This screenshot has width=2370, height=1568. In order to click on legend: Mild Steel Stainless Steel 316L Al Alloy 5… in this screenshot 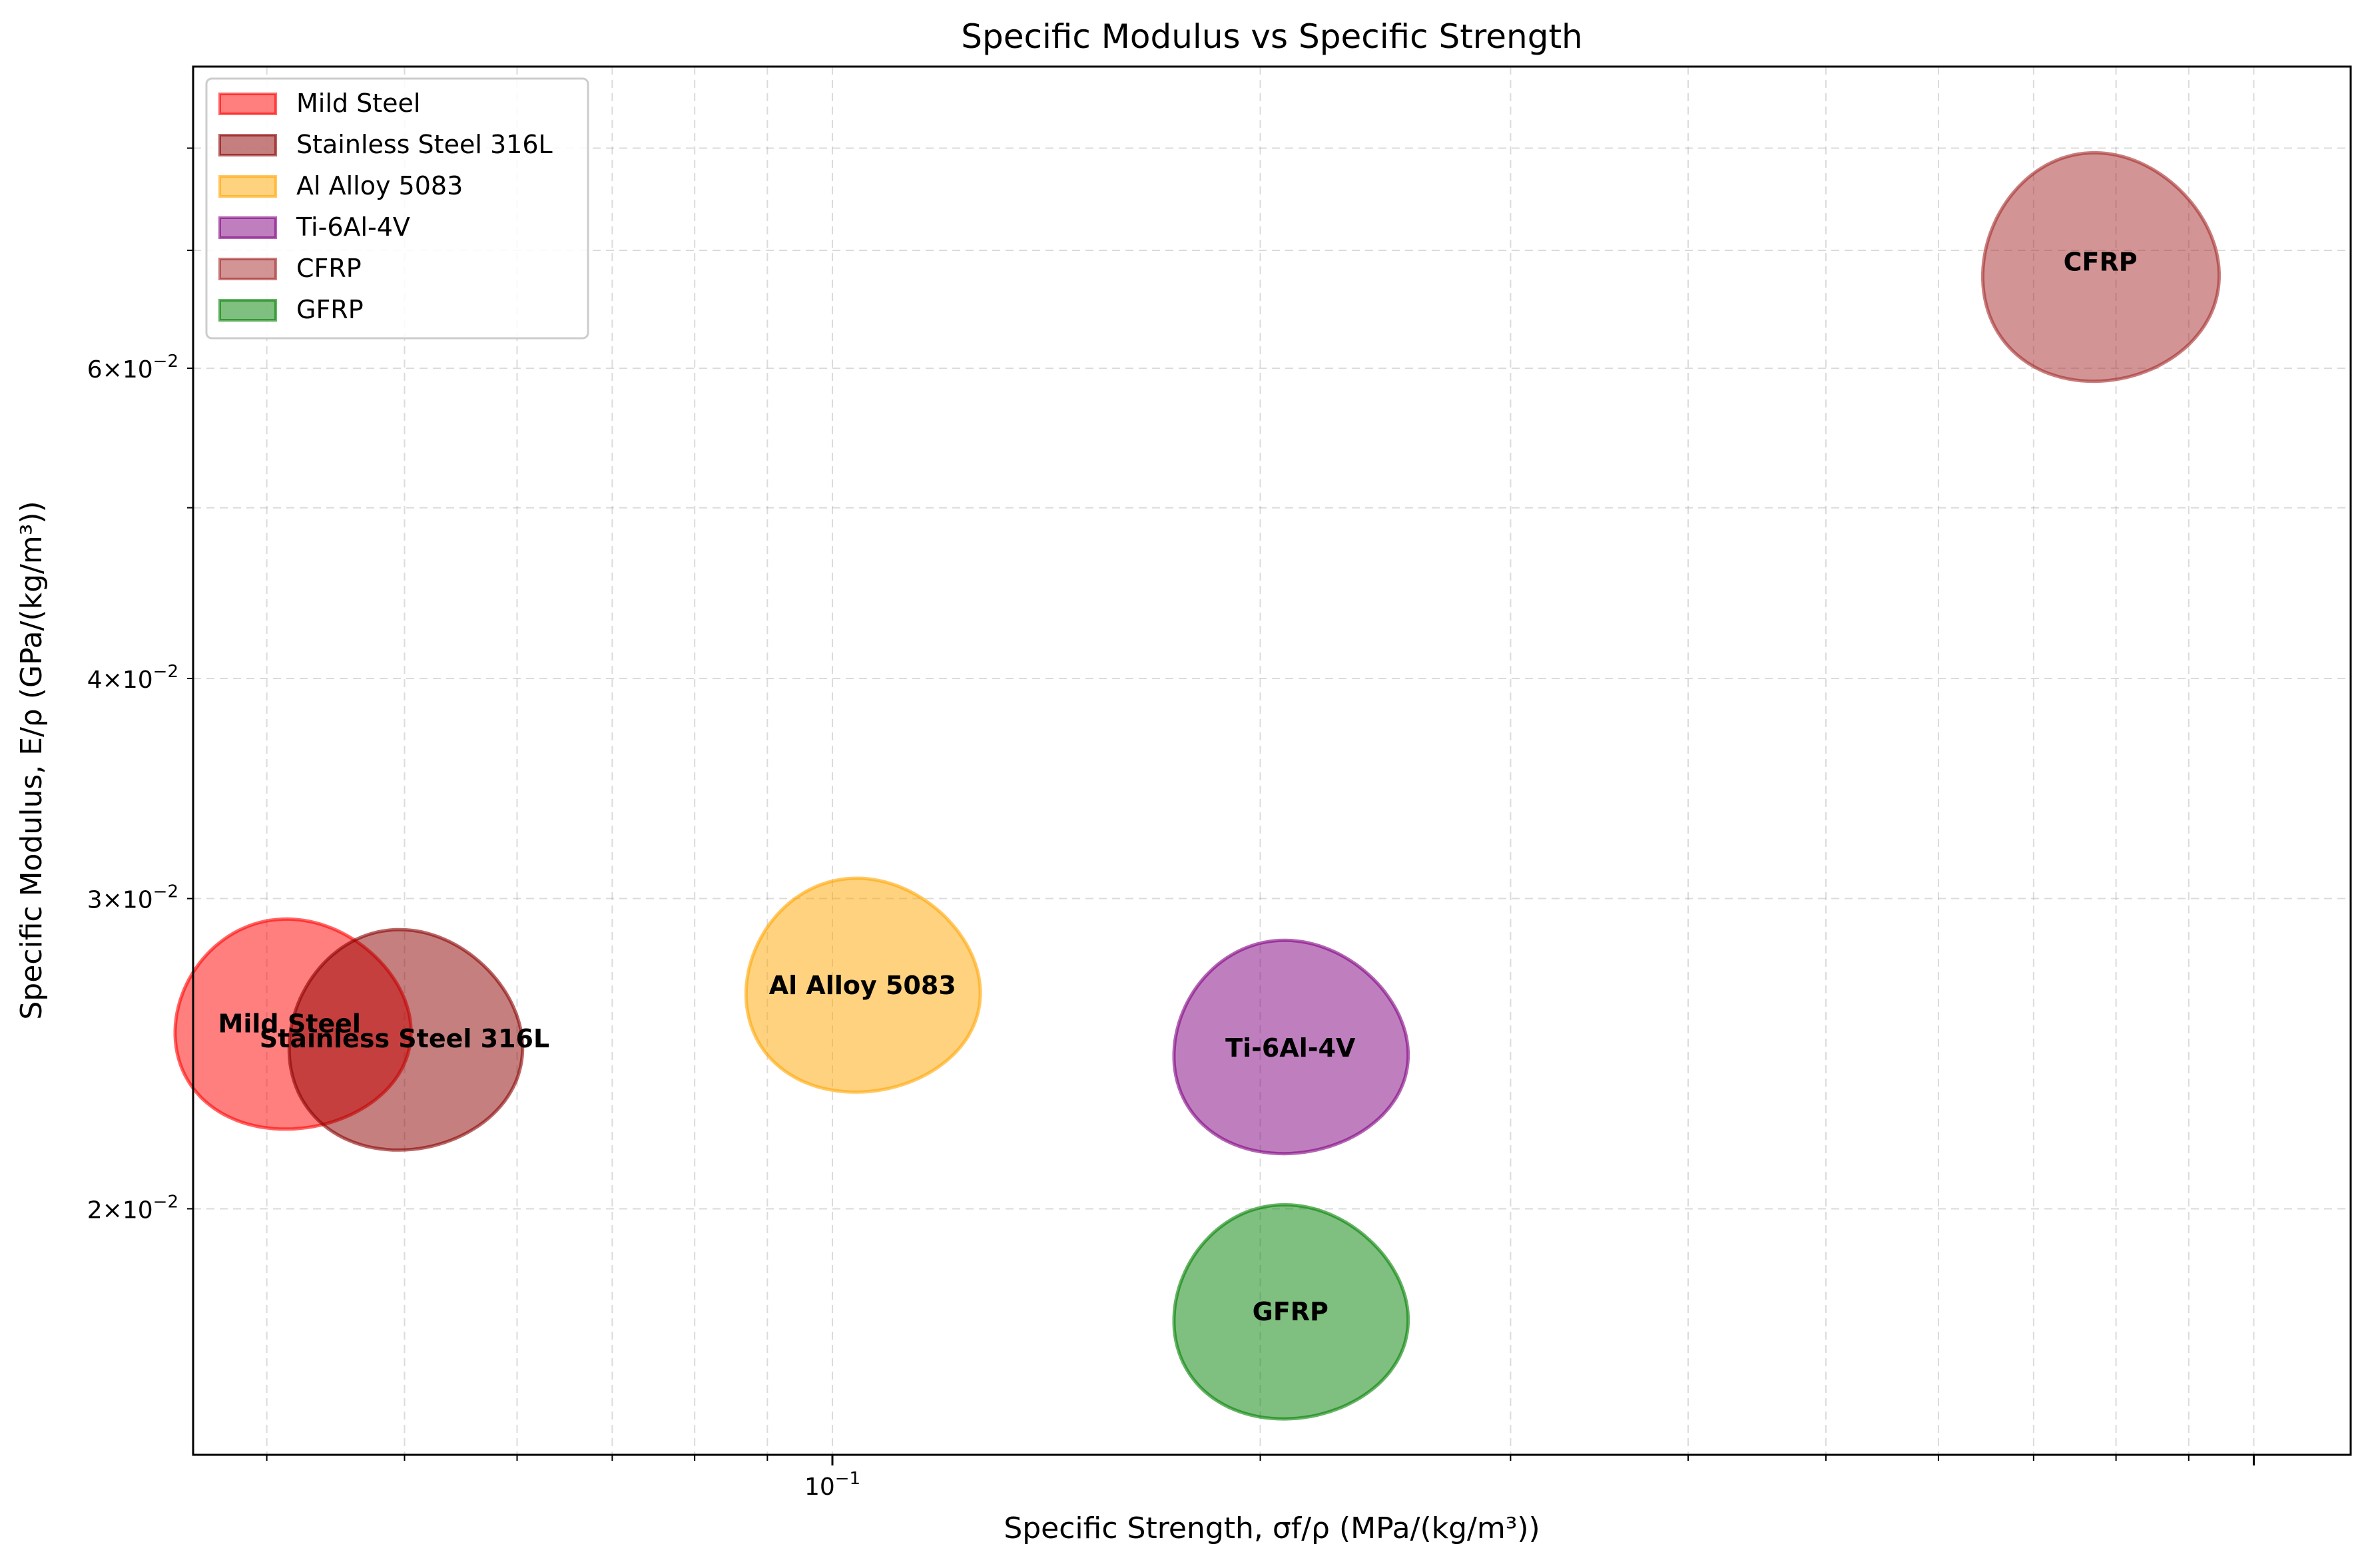, I will do `click(397, 208)`.